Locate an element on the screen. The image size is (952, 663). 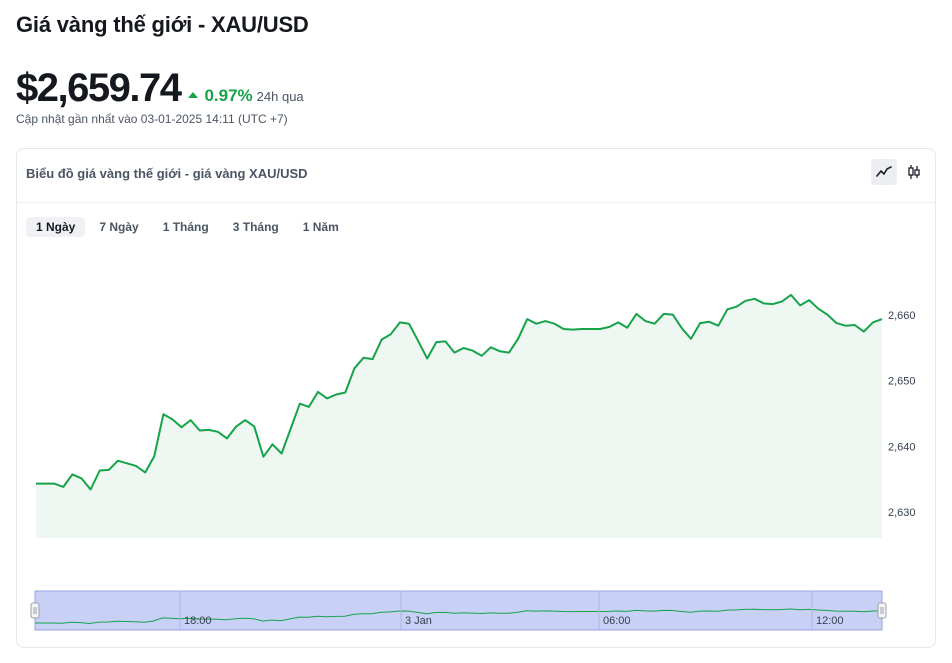
tab-1-month: 1 Tháng is located at coordinates (185, 227).